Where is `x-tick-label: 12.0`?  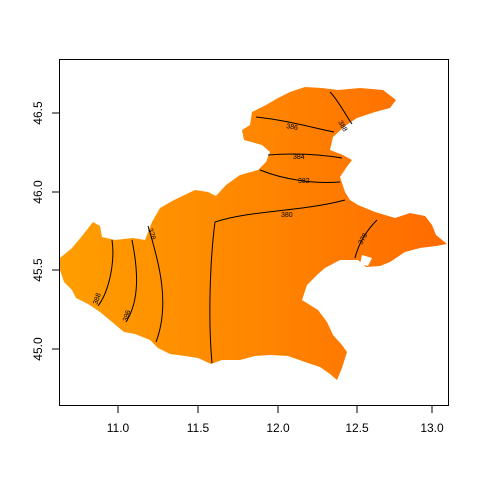 x-tick-label: 12.0 is located at coordinates (278, 428).